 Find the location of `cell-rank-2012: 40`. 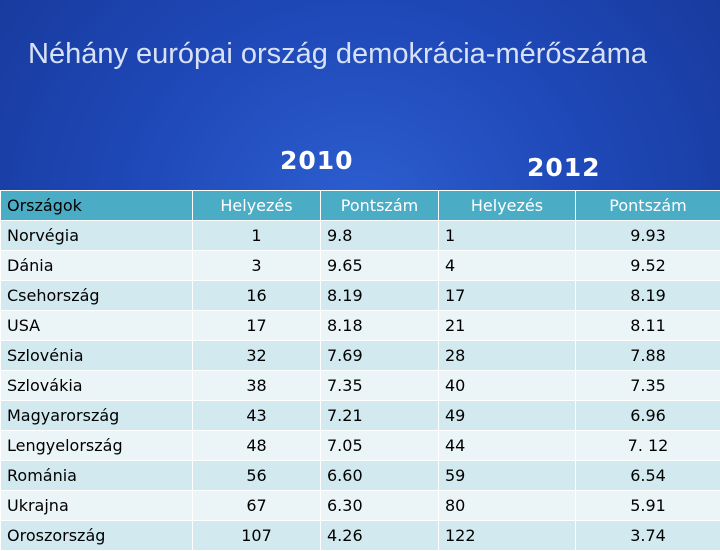

cell-rank-2012: 40 is located at coordinates (507, 386).